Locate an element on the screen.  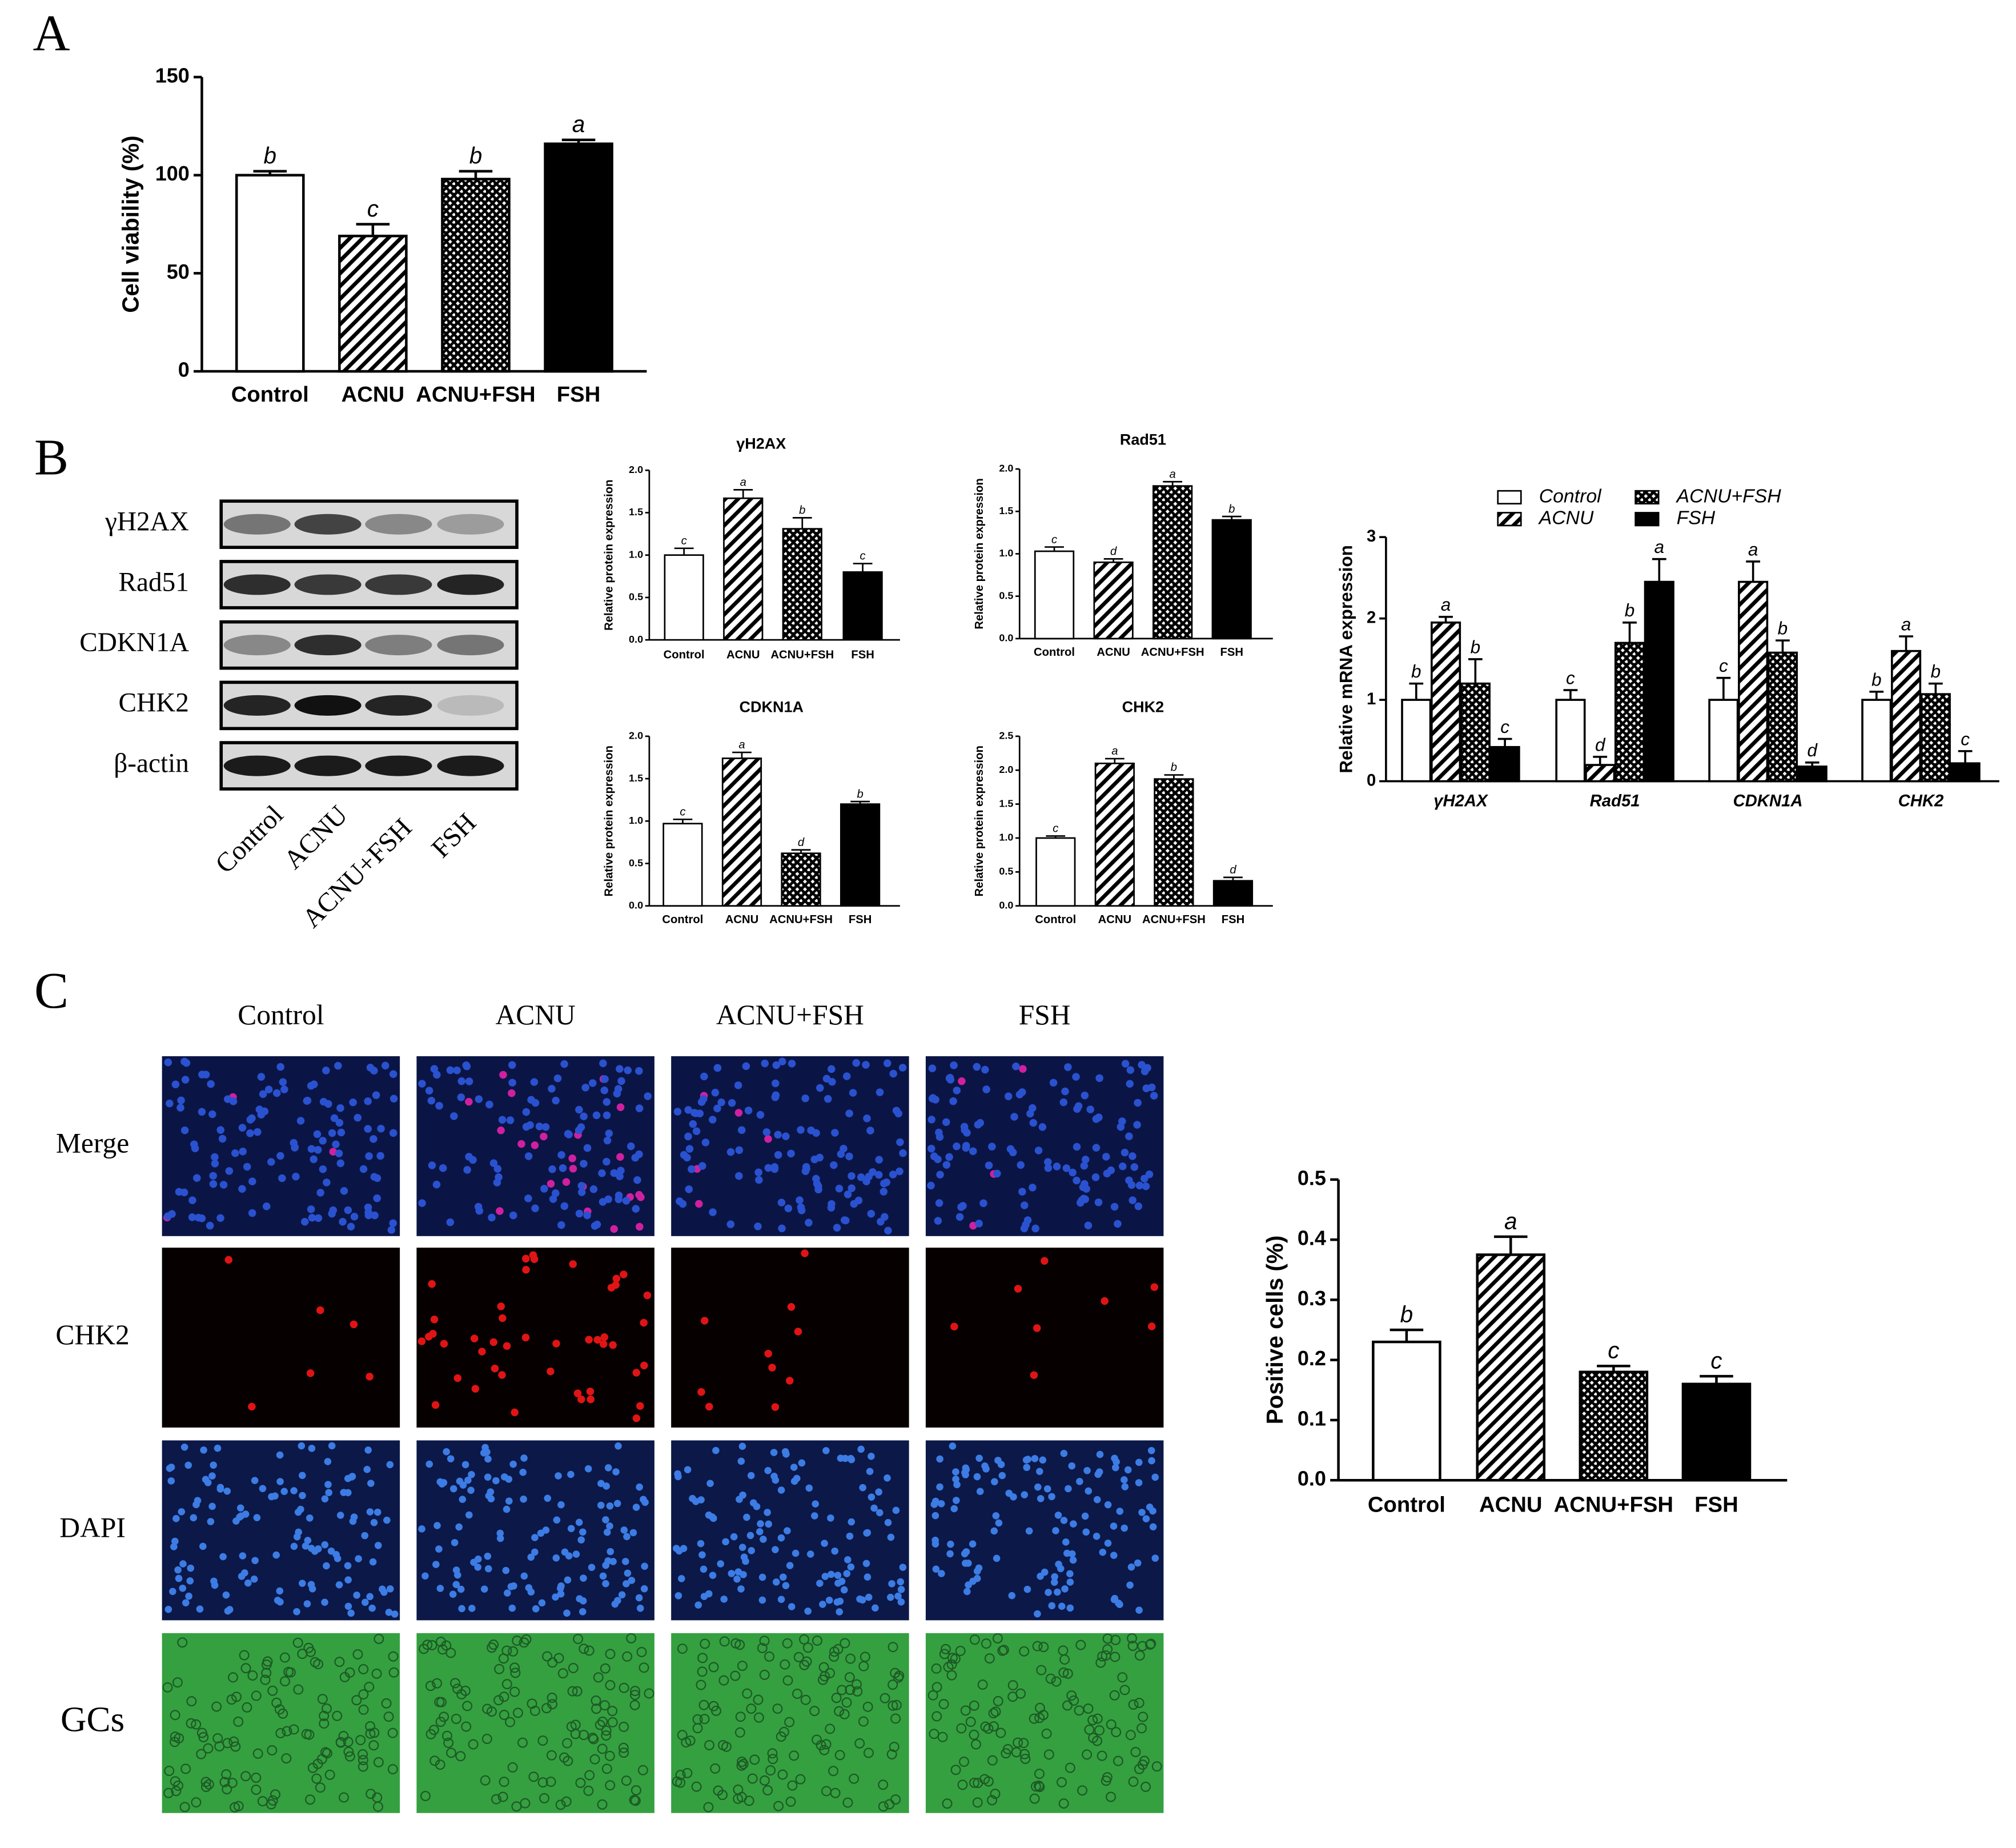
column-label: ACNU is located at coordinates (535, 1015).